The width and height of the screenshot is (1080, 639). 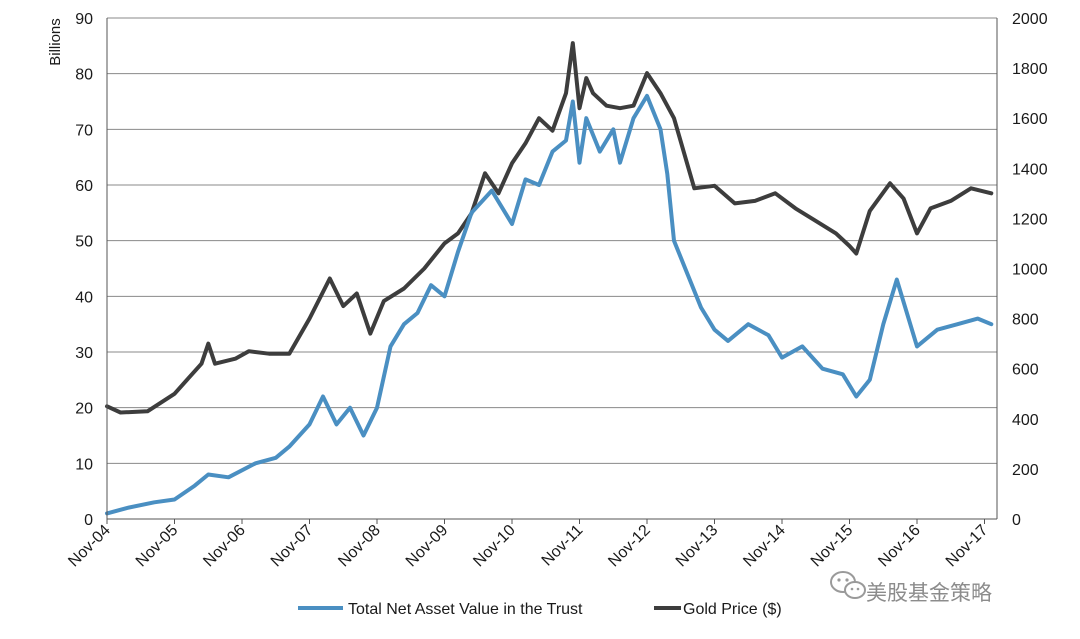 I want to click on x-tick-label: Nov-04, so click(x=89, y=546).